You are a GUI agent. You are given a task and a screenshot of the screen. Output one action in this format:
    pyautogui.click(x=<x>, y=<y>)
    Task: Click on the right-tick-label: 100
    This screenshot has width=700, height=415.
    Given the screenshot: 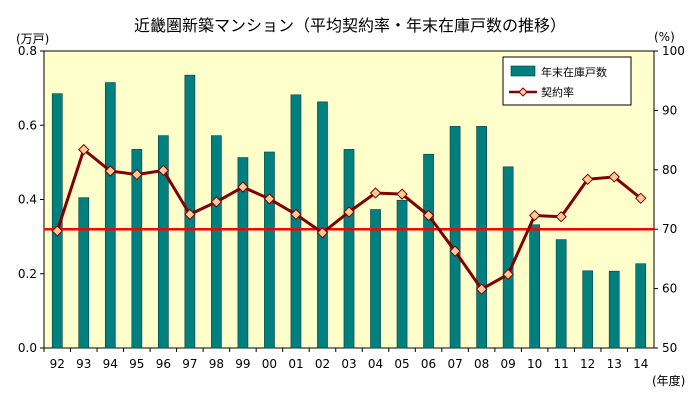 What is the action you would take?
    pyautogui.click(x=673, y=51)
    